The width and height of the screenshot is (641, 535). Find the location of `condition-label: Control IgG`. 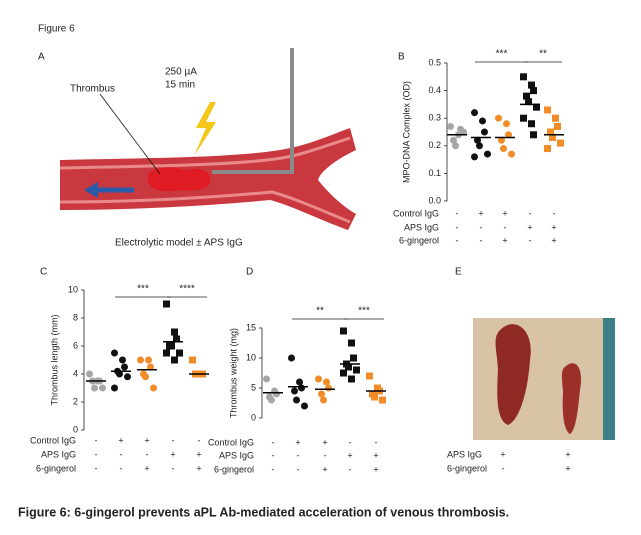

condition-label: Control IgG is located at coordinates (416, 213).